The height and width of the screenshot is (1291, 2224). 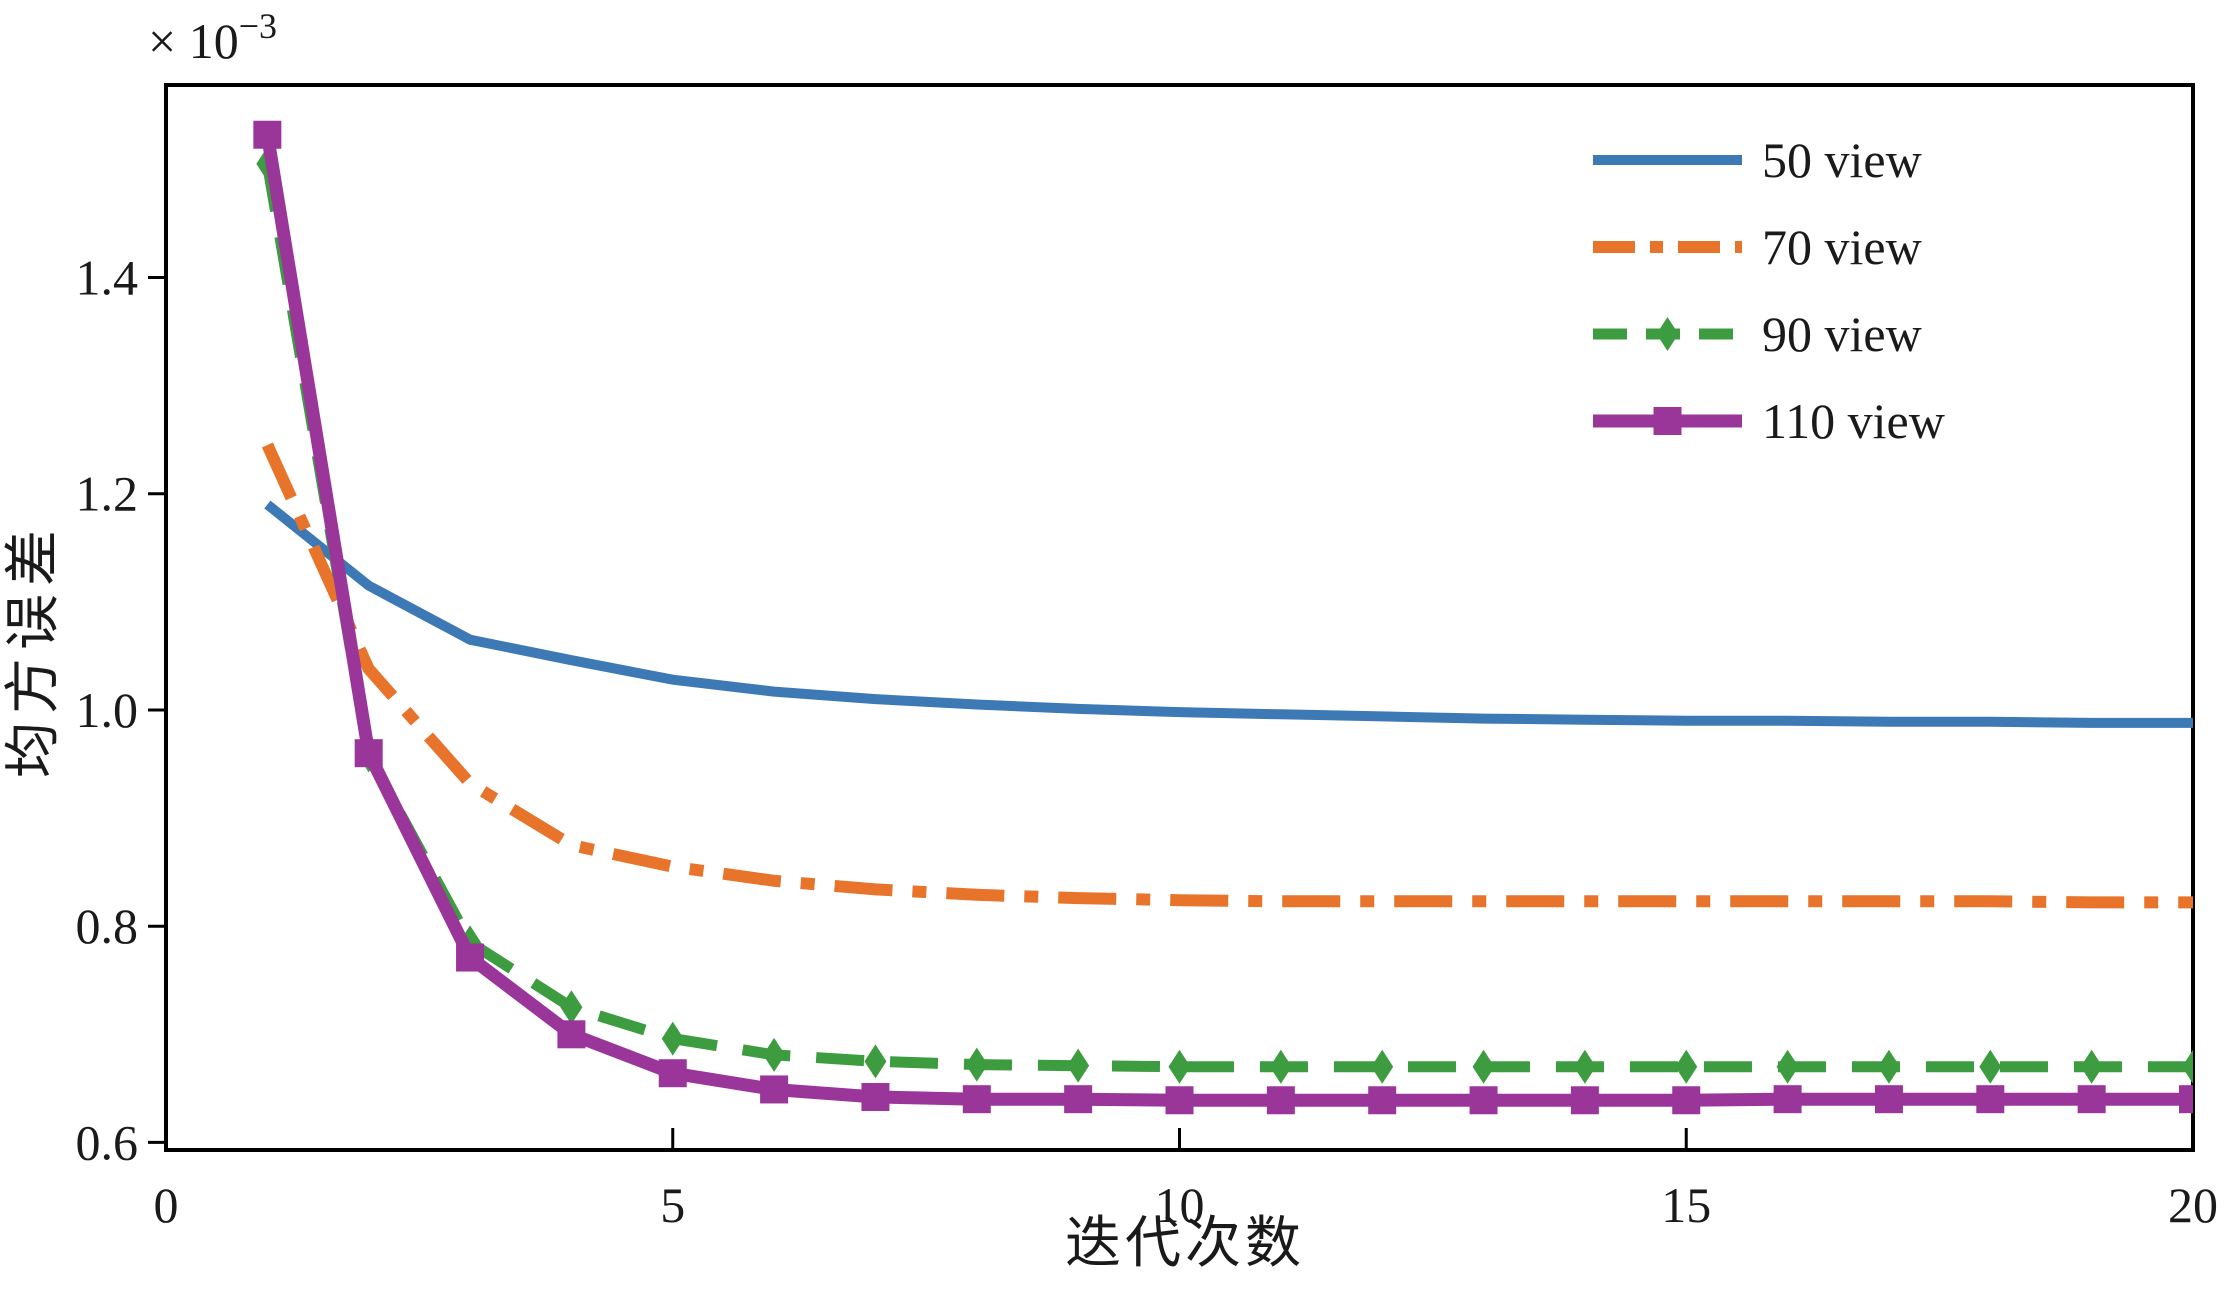 I want to click on legend-item-110-view: 110 view, so click(x=1769, y=421).